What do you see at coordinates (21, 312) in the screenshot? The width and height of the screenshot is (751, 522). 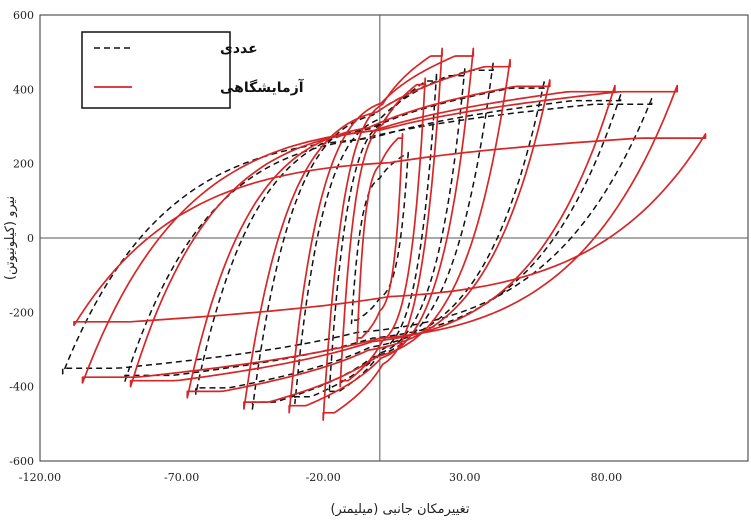 I see `y-tick-label: -200` at bounding box center [21, 312].